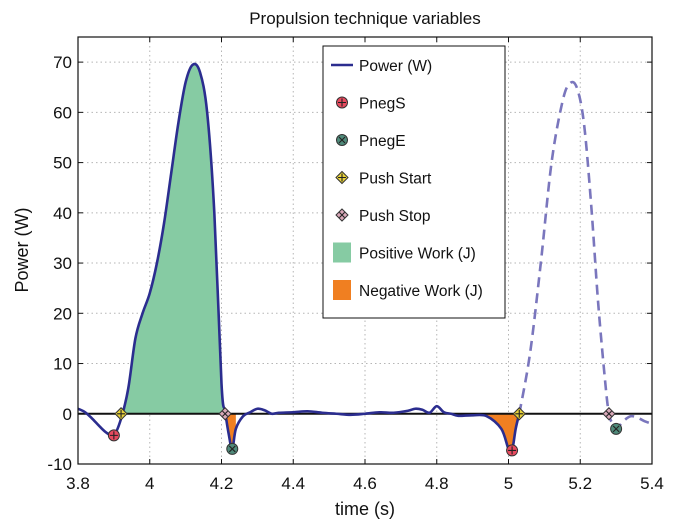 This screenshot has width=682, height=523. I want to click on x-axis-label: time (s), so click(365, 509).